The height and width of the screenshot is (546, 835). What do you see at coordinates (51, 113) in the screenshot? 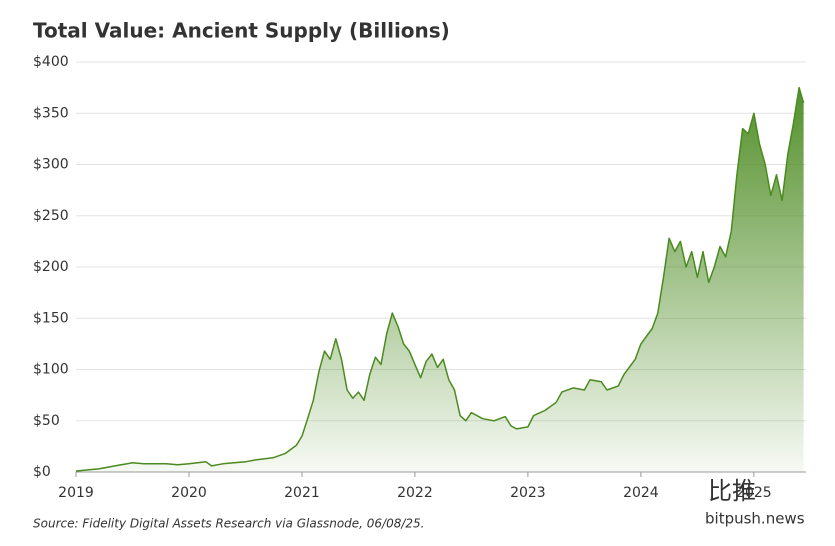
I see `y-tick-label: $350` at bounding box center [51, 113].